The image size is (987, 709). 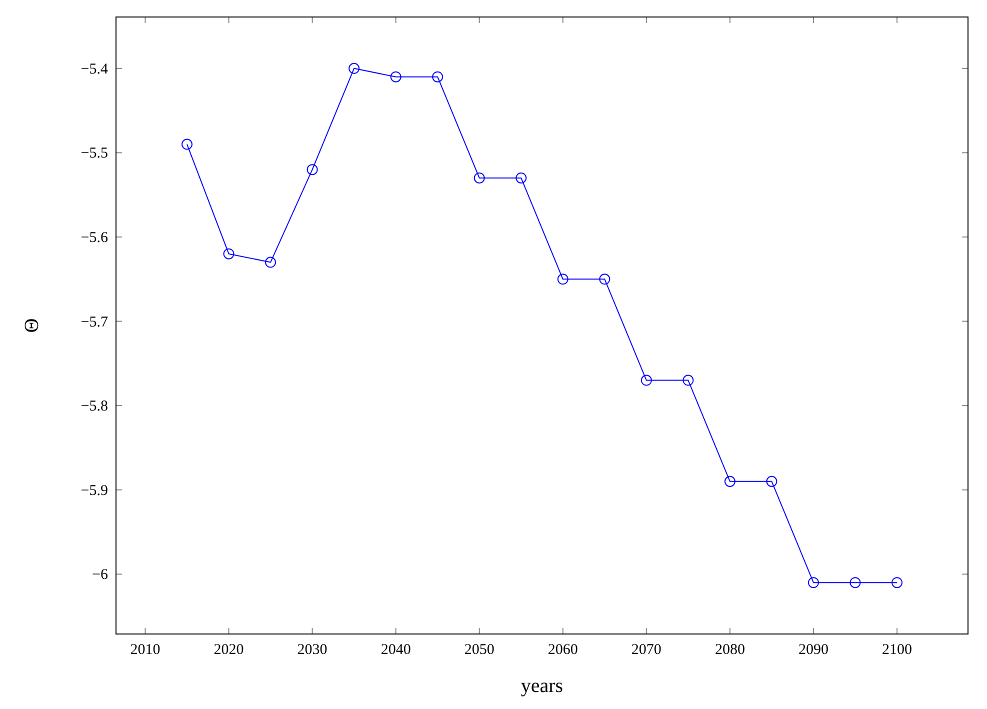 What do you see at coordinates (395, 650) in the screenshot?
I see `x-tick-label: 2040` at bounding box center [395, 650].